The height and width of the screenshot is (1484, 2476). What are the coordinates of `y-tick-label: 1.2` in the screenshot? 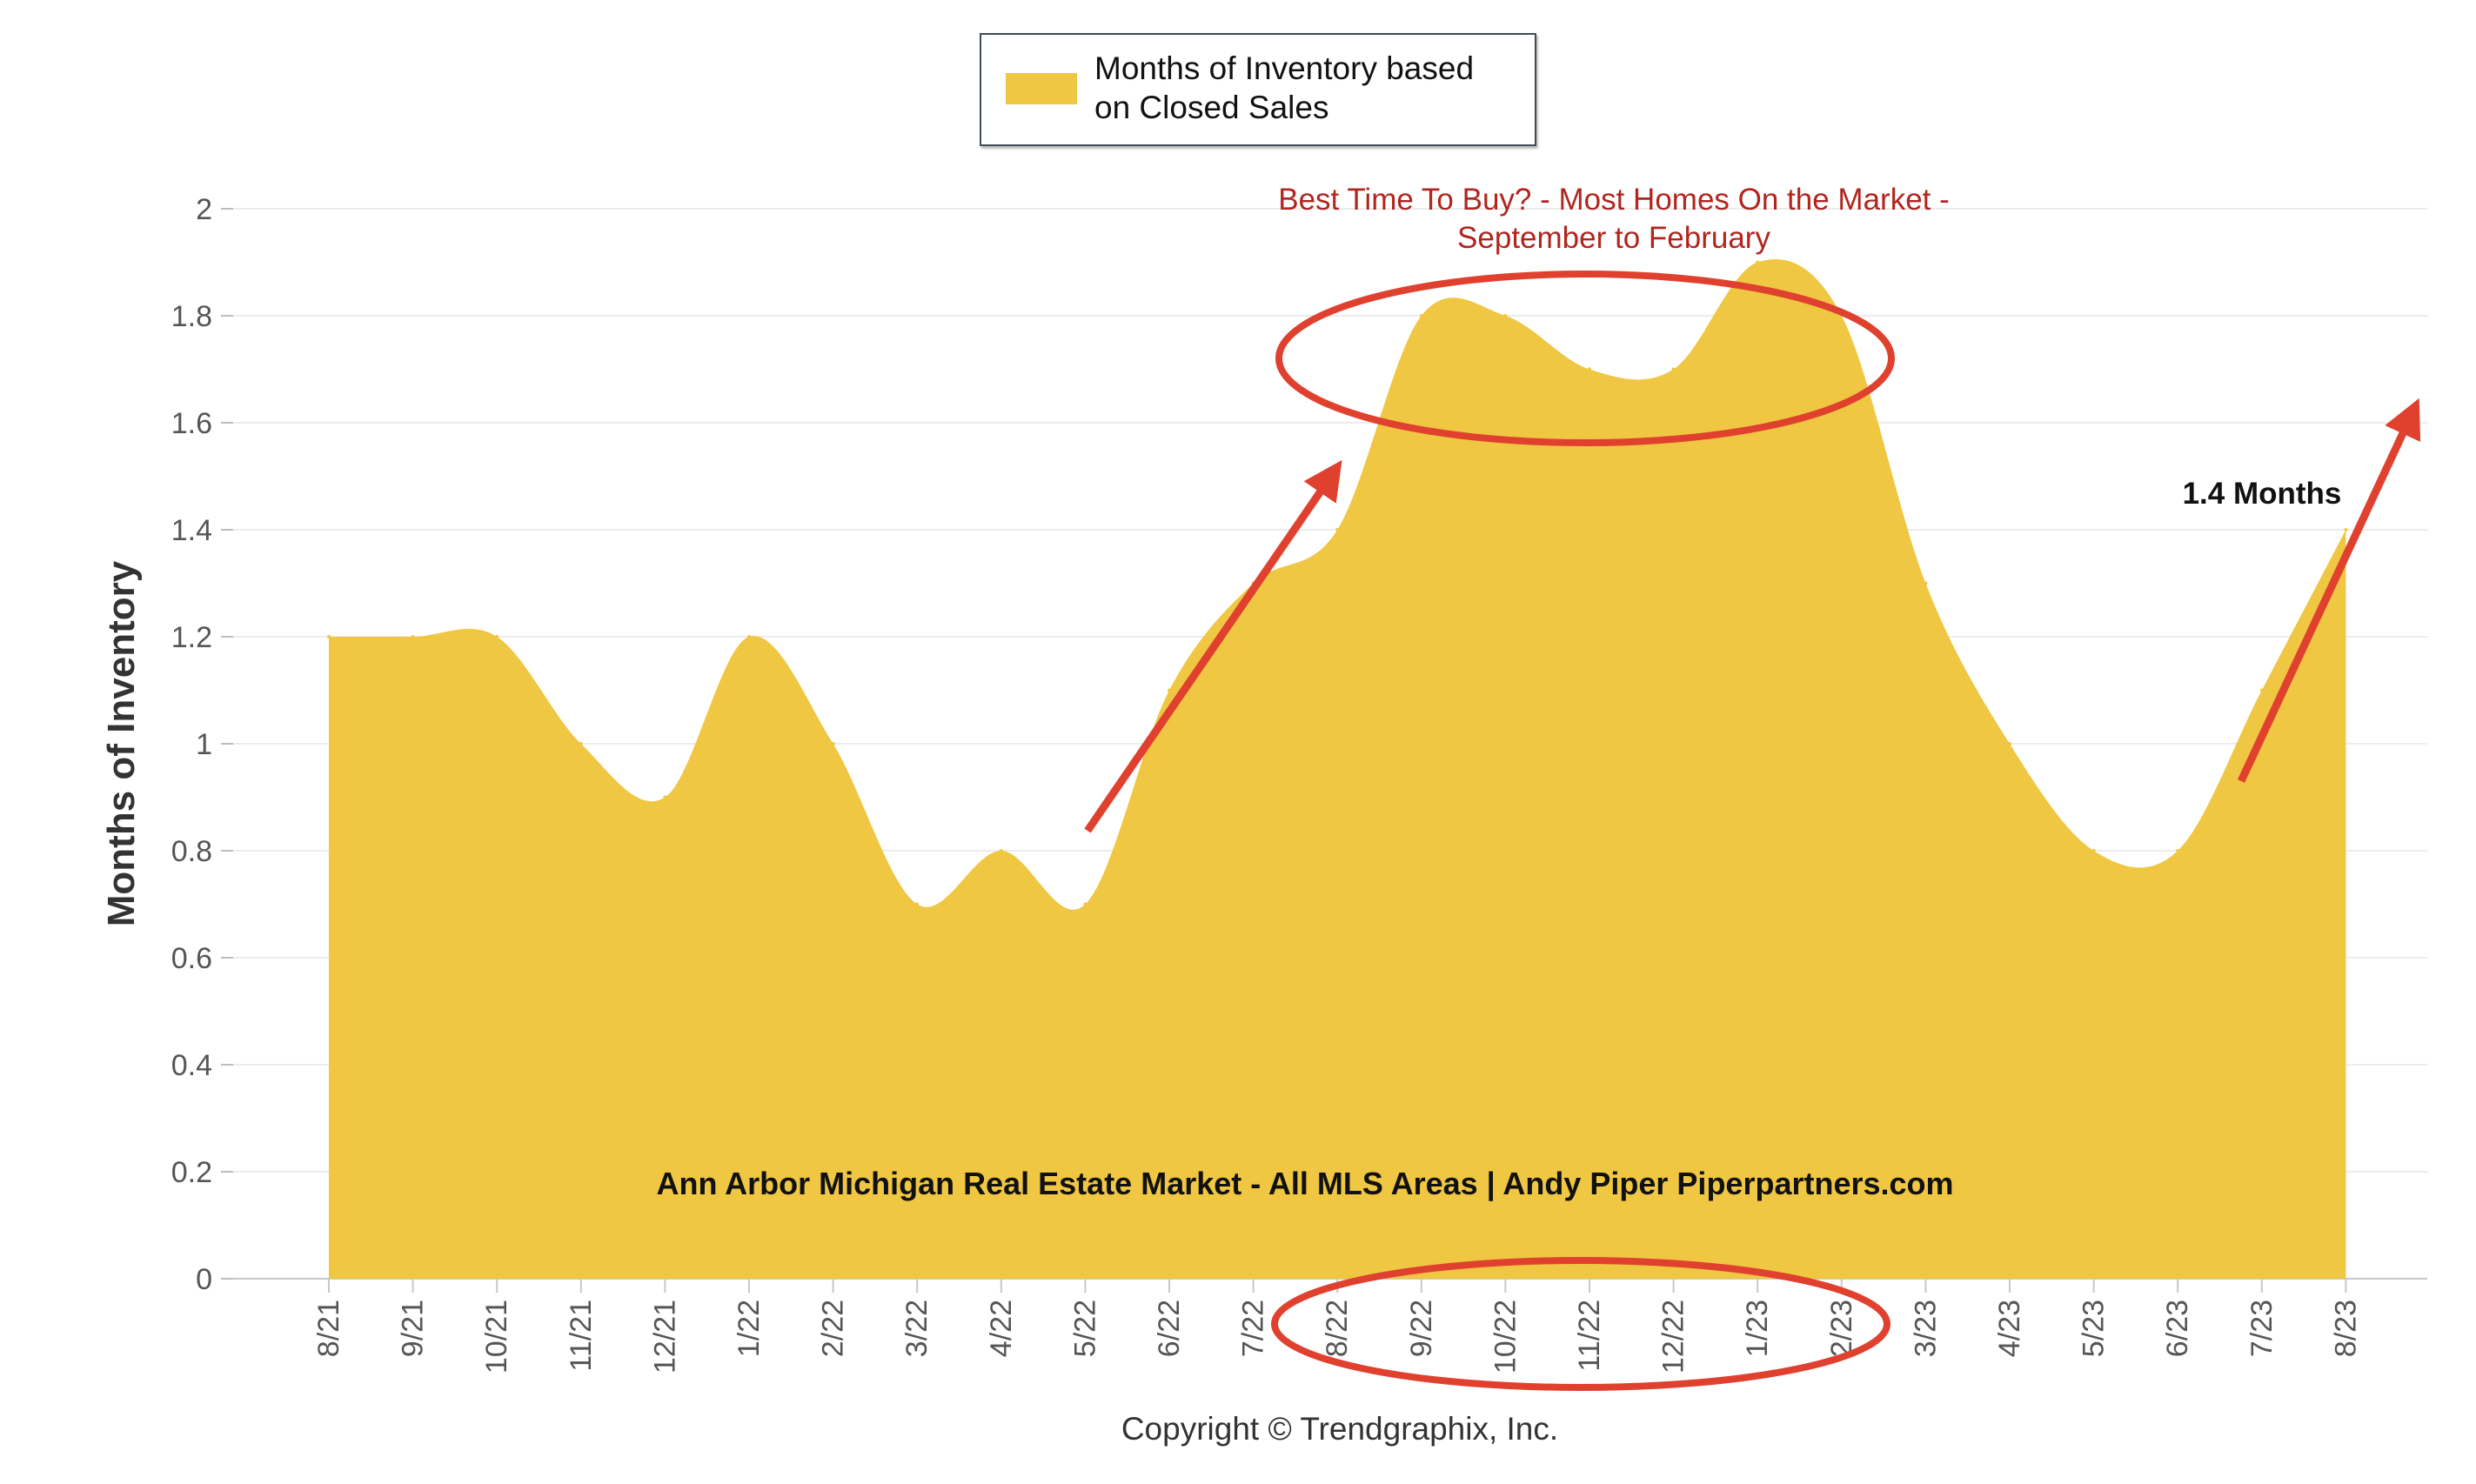 It's located at (191, 637).